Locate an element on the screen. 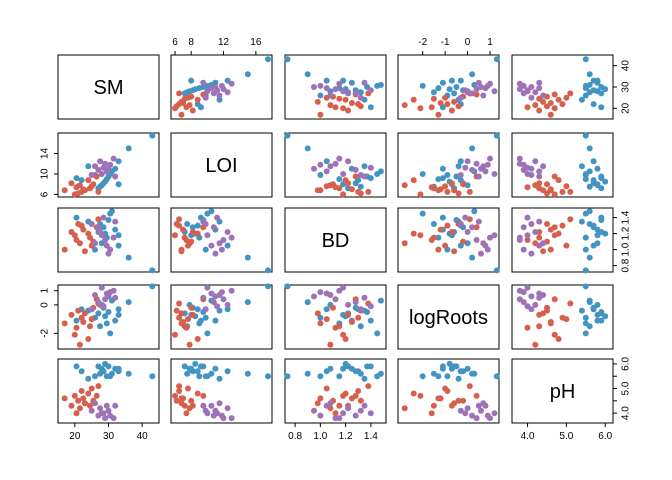 Image resolution: width=672 pixels, height=480 pixels. tick-label: 5.0 is located at coordinates (626, 388).